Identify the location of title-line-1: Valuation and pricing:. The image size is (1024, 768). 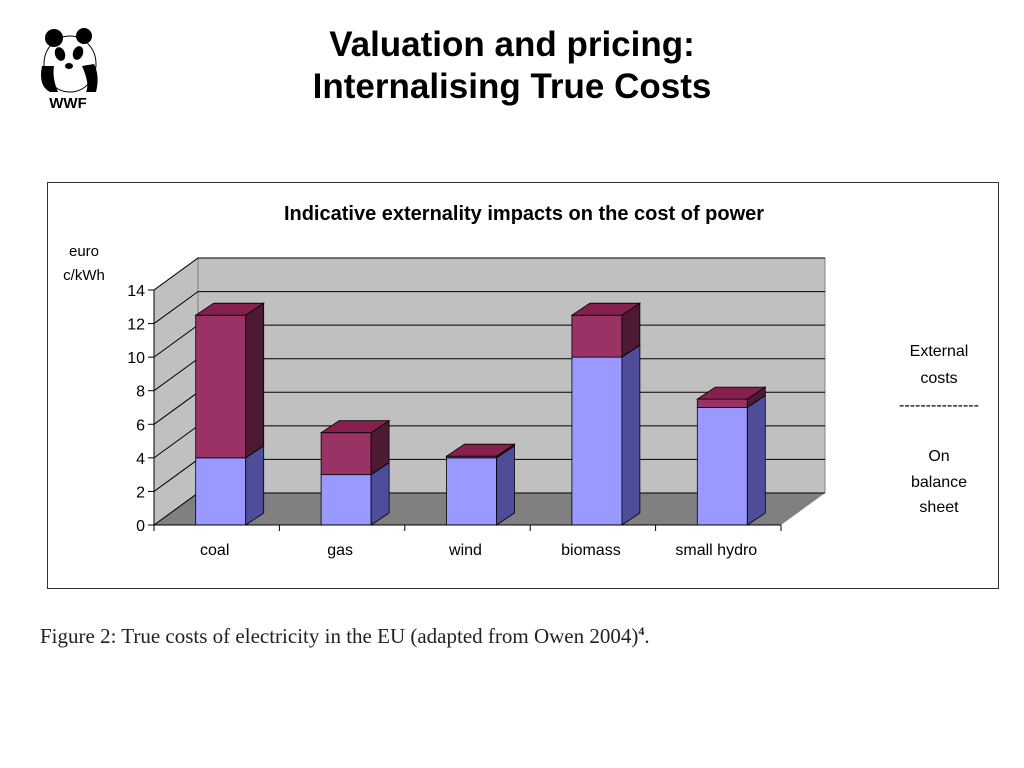
(512, 44).